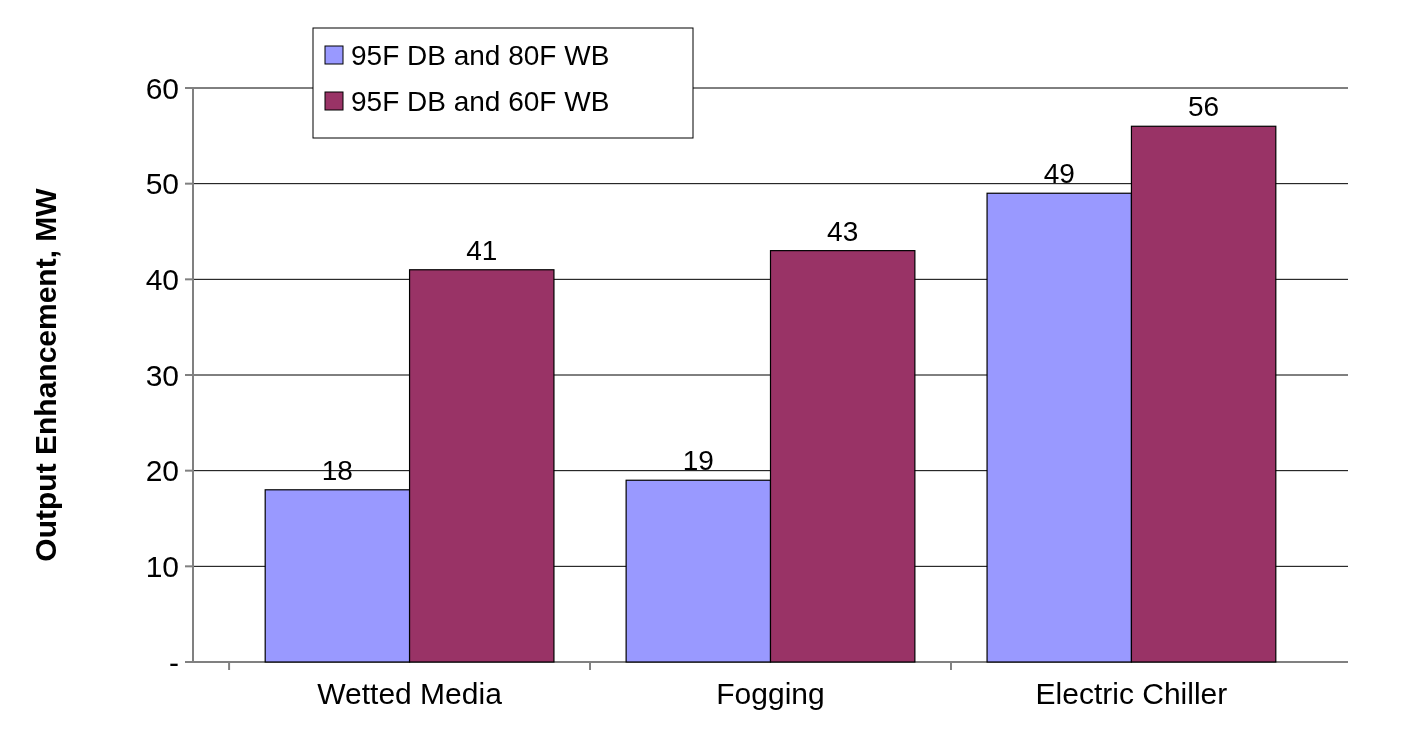  Describe the element at coordinates (162, 279) in the screenshot. I see `y-tick-label: 40` at that location.